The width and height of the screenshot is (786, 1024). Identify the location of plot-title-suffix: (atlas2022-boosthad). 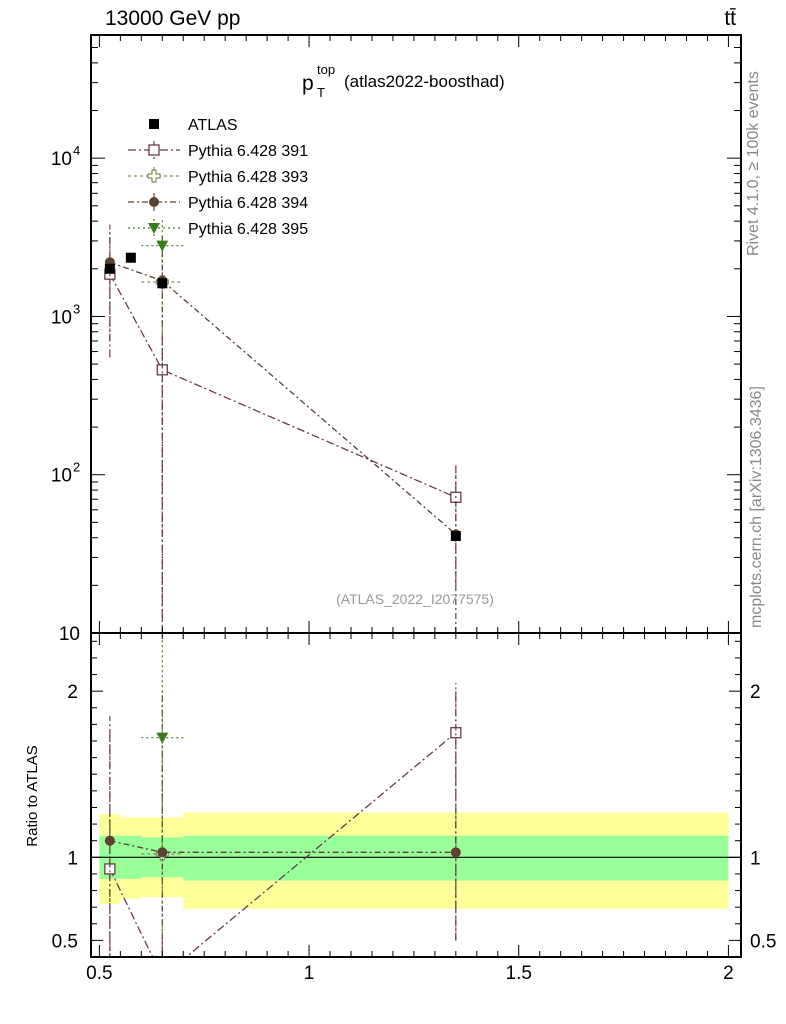
(424, 81).